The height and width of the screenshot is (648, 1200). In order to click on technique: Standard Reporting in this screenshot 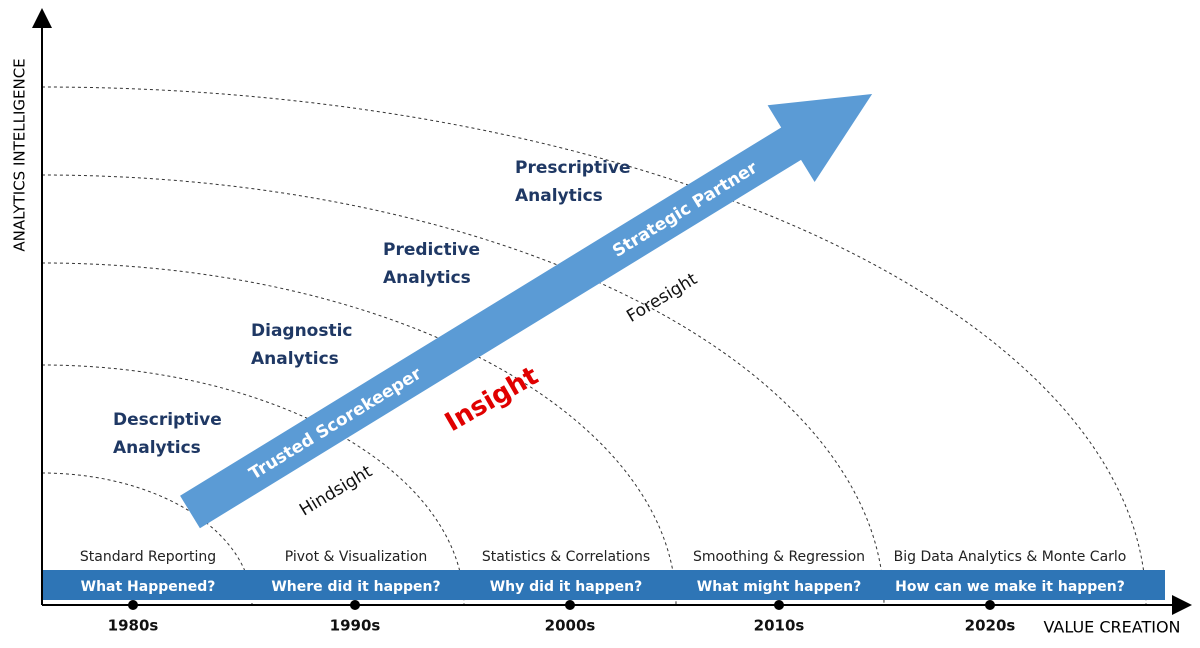, I will do `click(148, 557)`.